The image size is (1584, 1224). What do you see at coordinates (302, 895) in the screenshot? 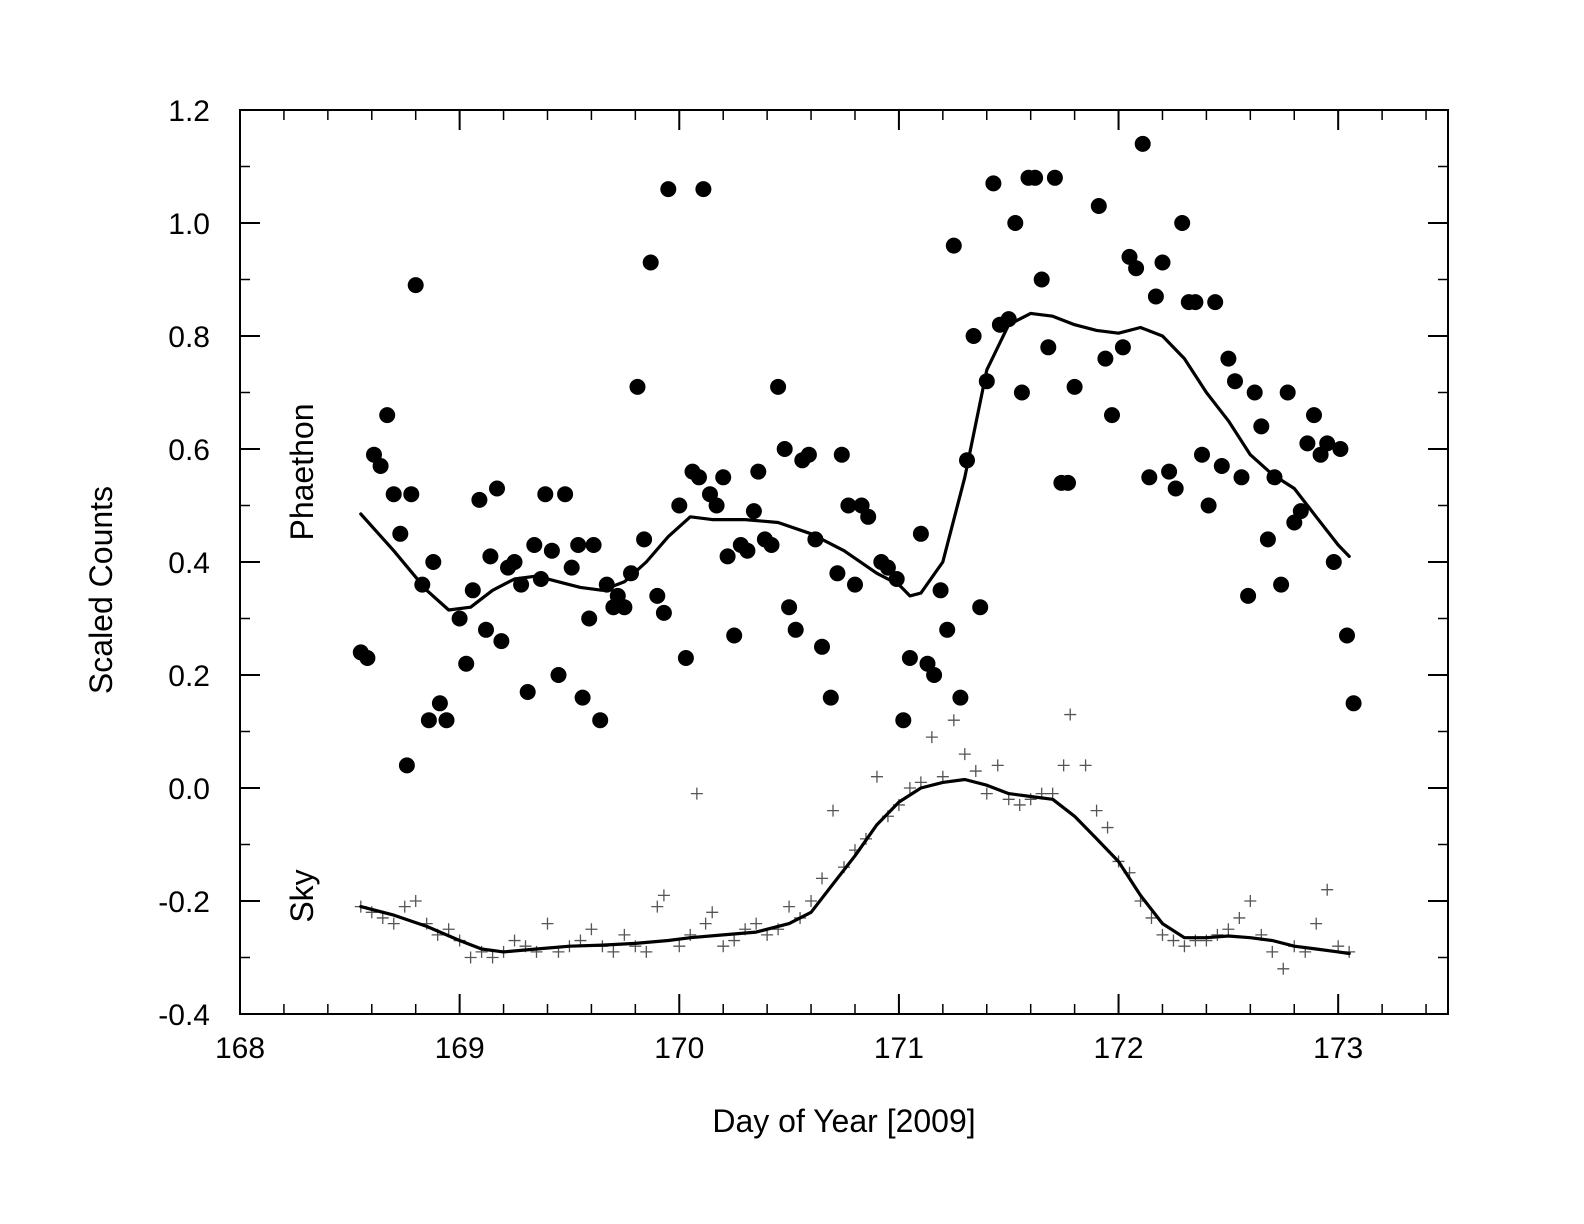
I see `sky-annotation: Sky` at bounding box center [302, 895].